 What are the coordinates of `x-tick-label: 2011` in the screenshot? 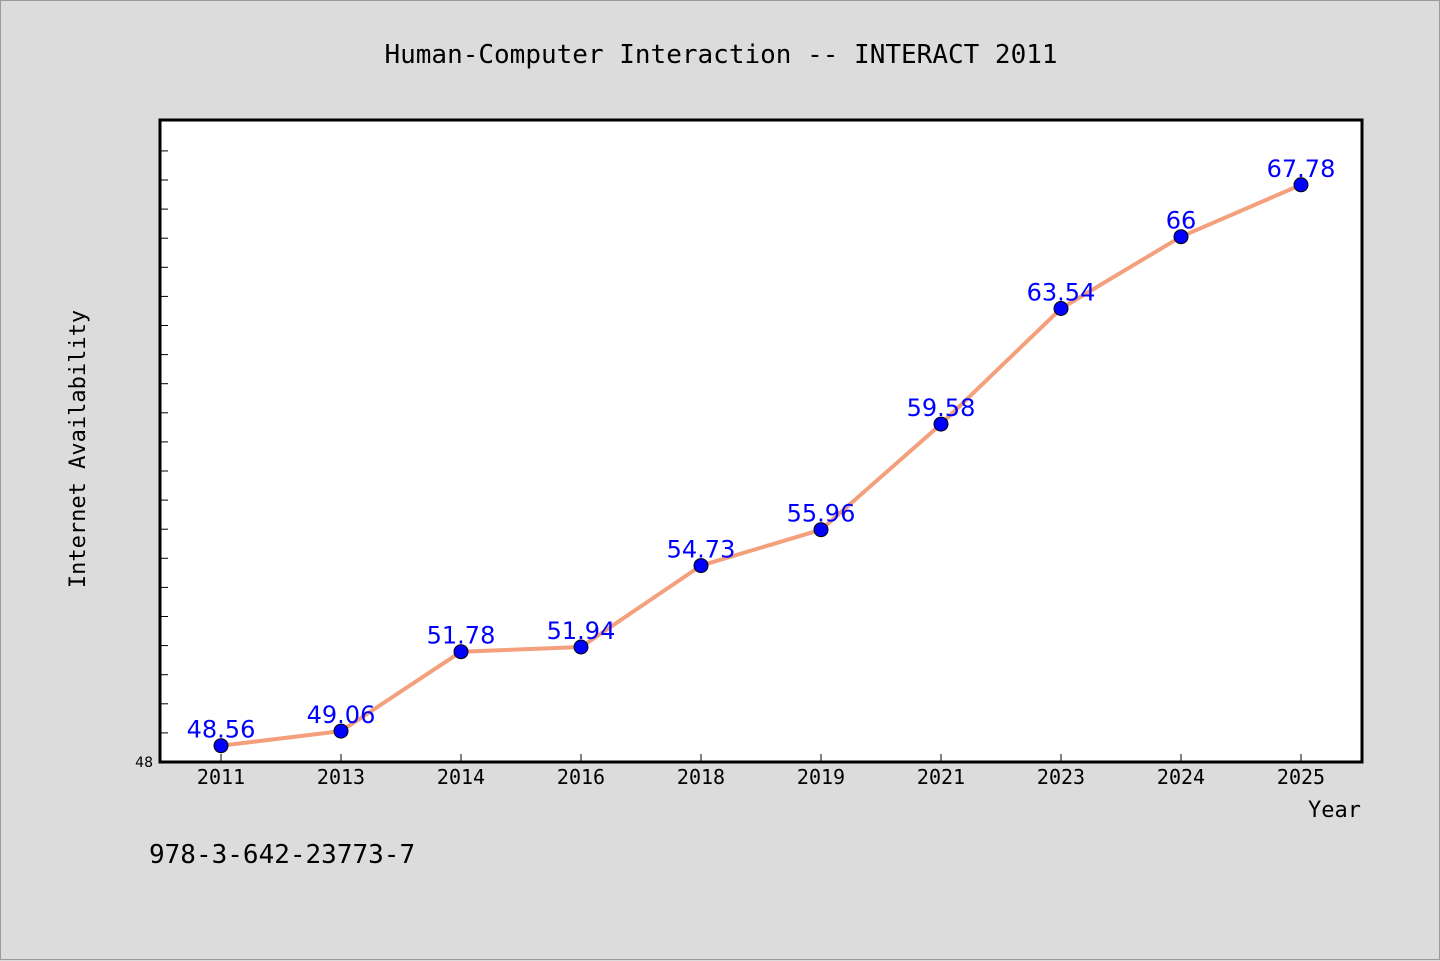 It's located at (221, 777).